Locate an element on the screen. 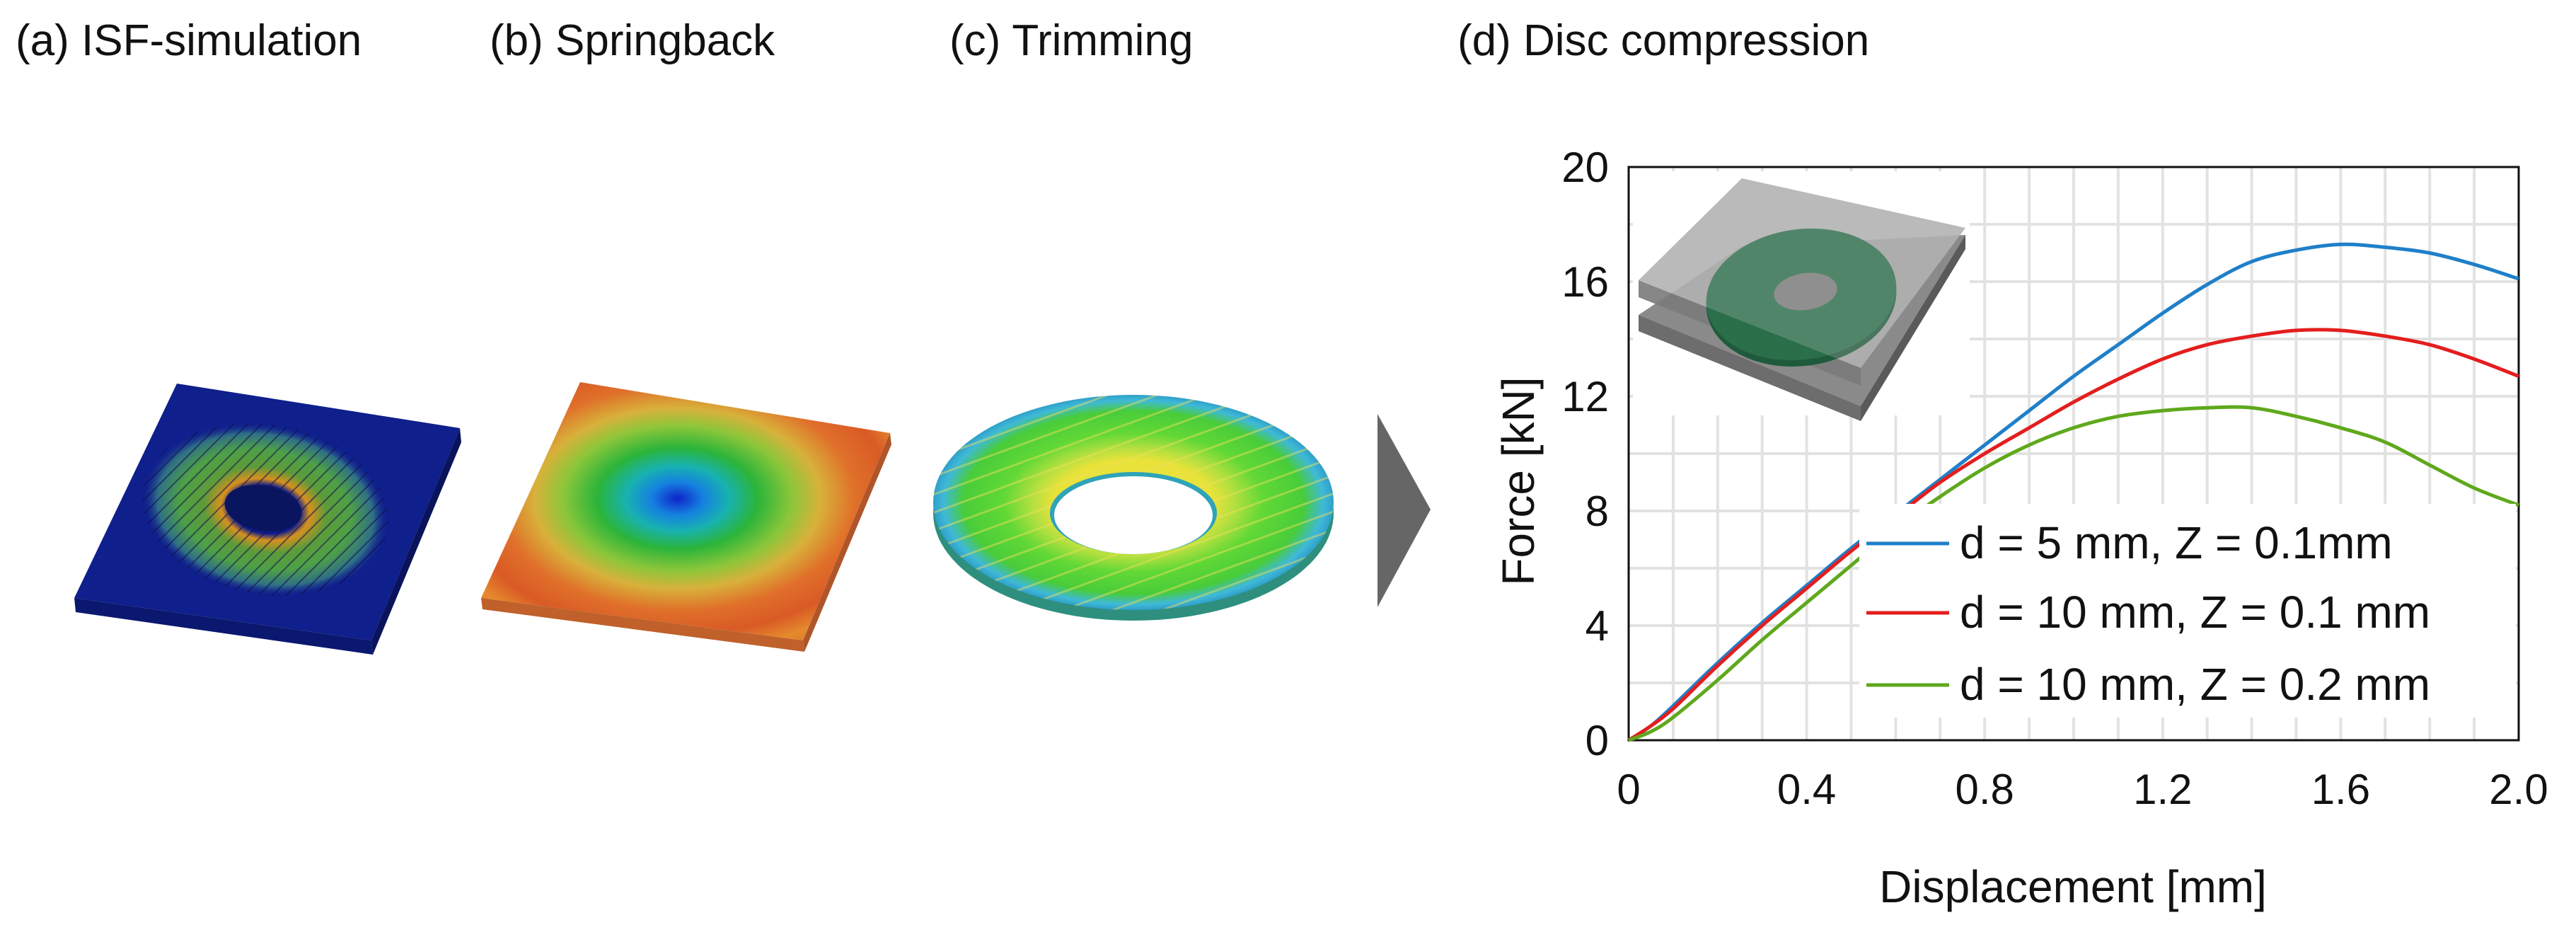 Image resolution: width=2576 pixels, height=932 pixels. y-tick-label: 4 is located at coordinates (1597, 626).